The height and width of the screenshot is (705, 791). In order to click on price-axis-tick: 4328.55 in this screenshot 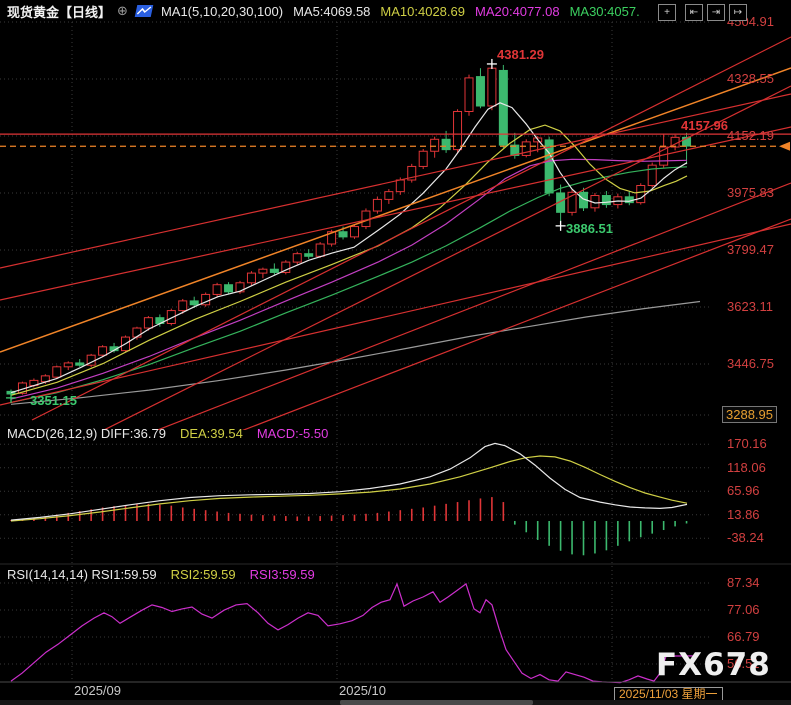, I will do `click(750, 78)`.